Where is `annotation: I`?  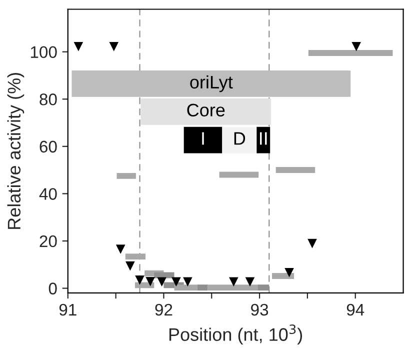
annotation: I is located at coordinates (203, 138).